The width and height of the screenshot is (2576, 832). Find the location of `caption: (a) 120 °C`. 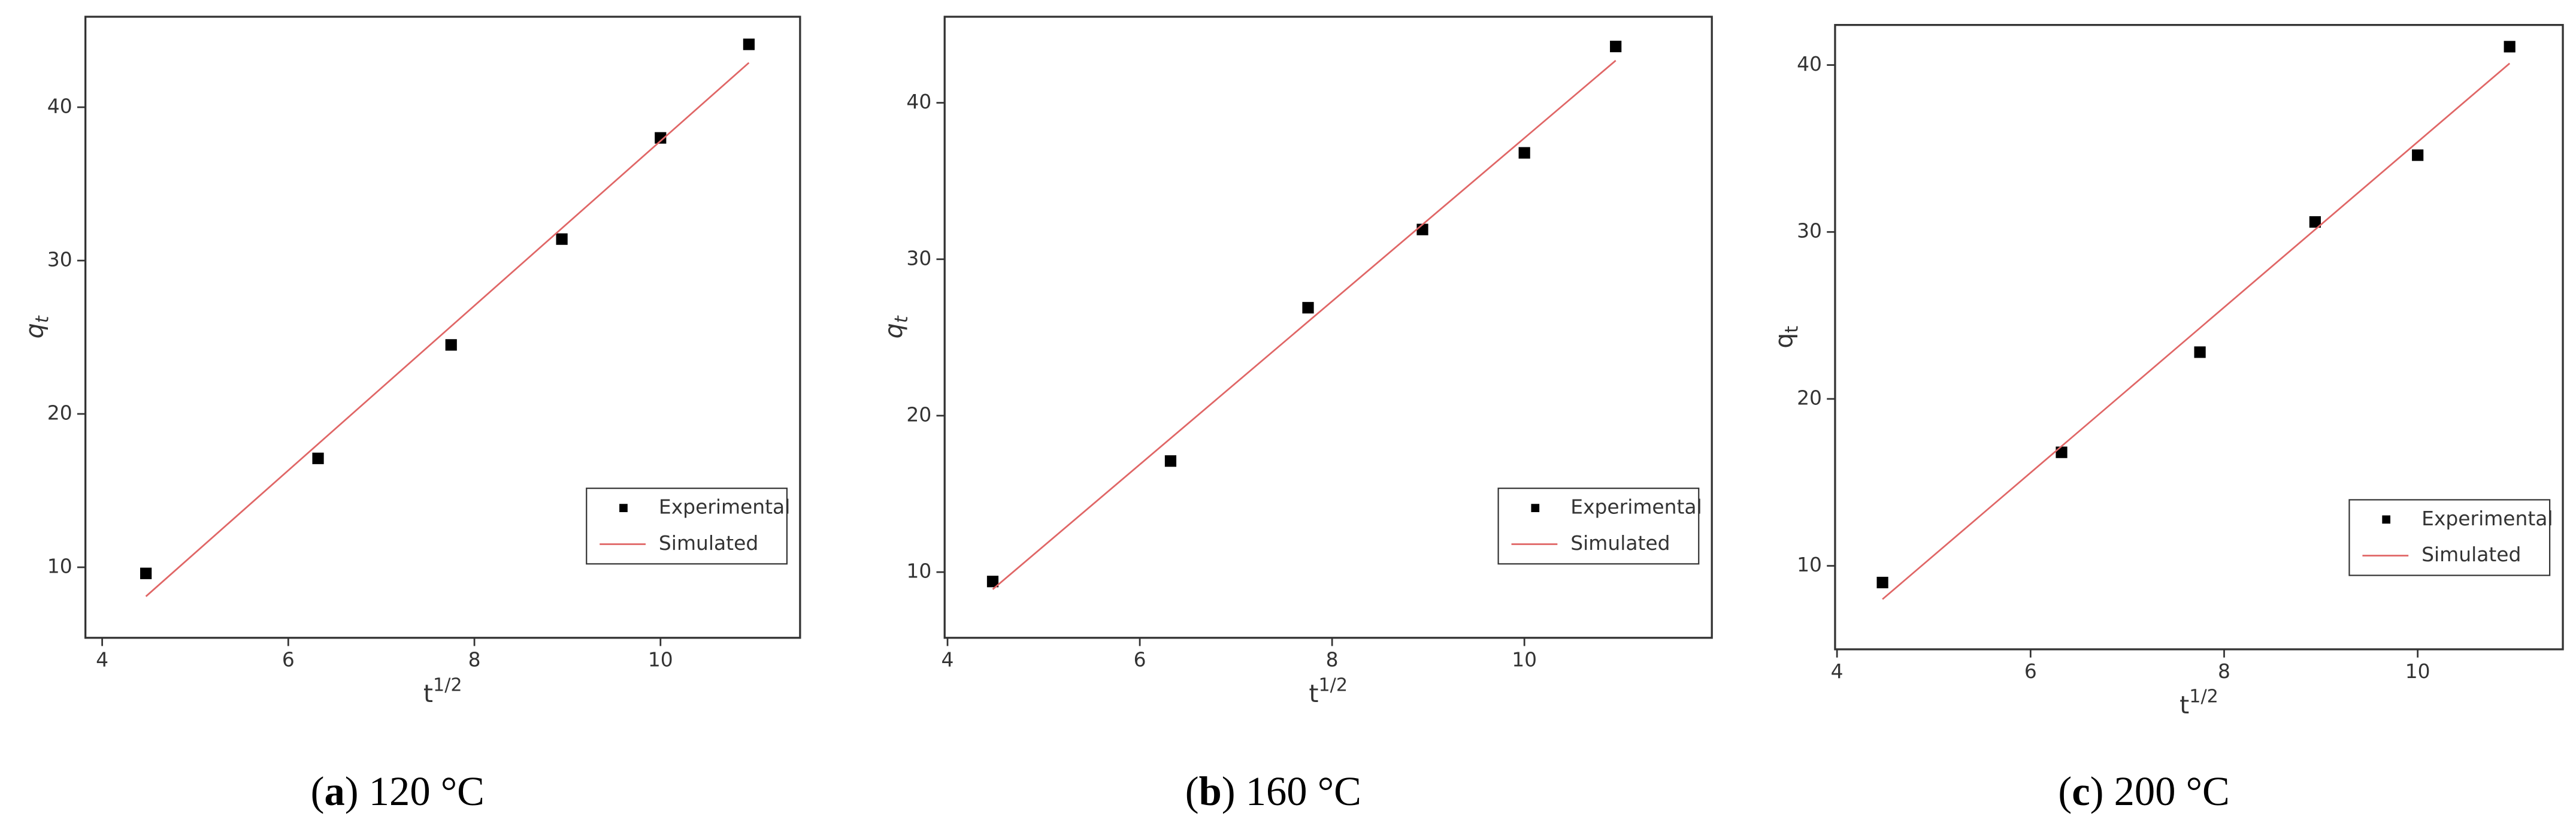

caption: (a) 120 °C is located at coordinates (398, 791).